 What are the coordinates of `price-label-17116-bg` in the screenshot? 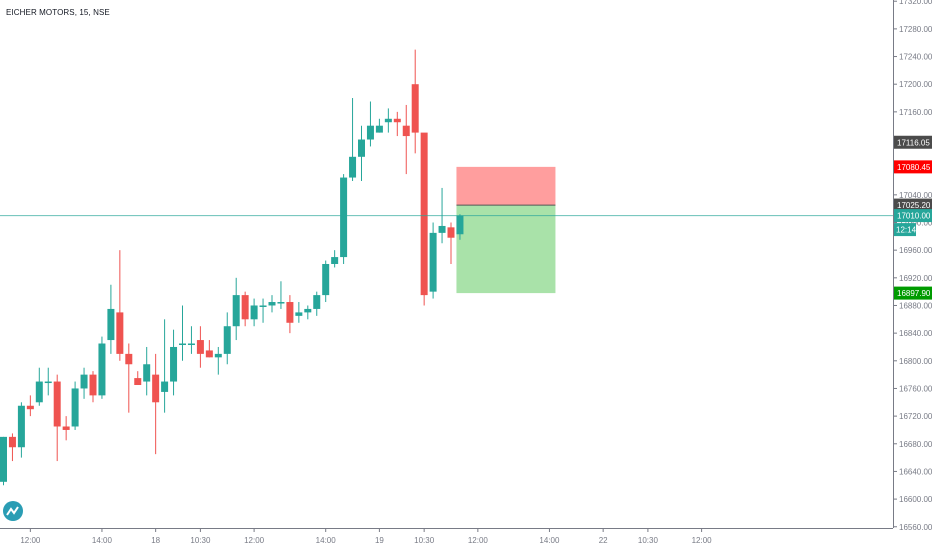 It's located at (913, 142).